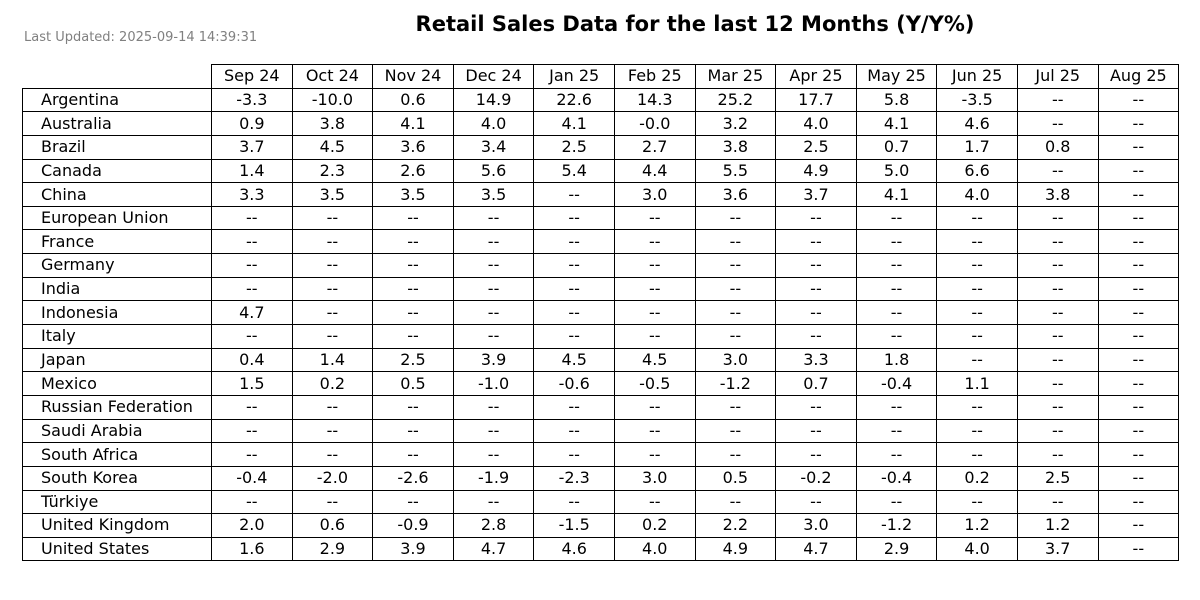 The width and height of the screenshot is (1200, 600). Describe the element at coordinates (413, 478) in the screenshot. I see `value-cell: -2.6` at that location.